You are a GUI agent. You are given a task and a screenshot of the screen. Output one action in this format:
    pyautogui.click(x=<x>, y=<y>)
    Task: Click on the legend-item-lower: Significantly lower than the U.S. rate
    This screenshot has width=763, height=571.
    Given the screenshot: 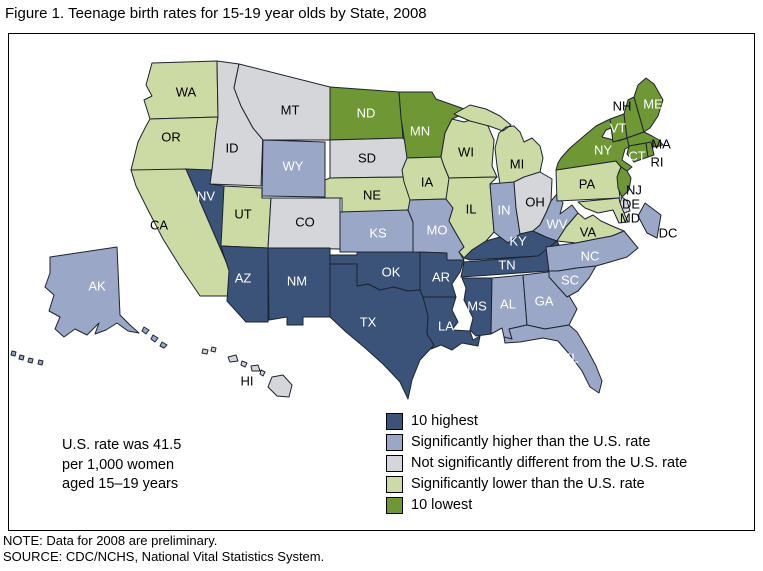 What is the action you would take?
    pyautogui.click(x=536, y=484)
    